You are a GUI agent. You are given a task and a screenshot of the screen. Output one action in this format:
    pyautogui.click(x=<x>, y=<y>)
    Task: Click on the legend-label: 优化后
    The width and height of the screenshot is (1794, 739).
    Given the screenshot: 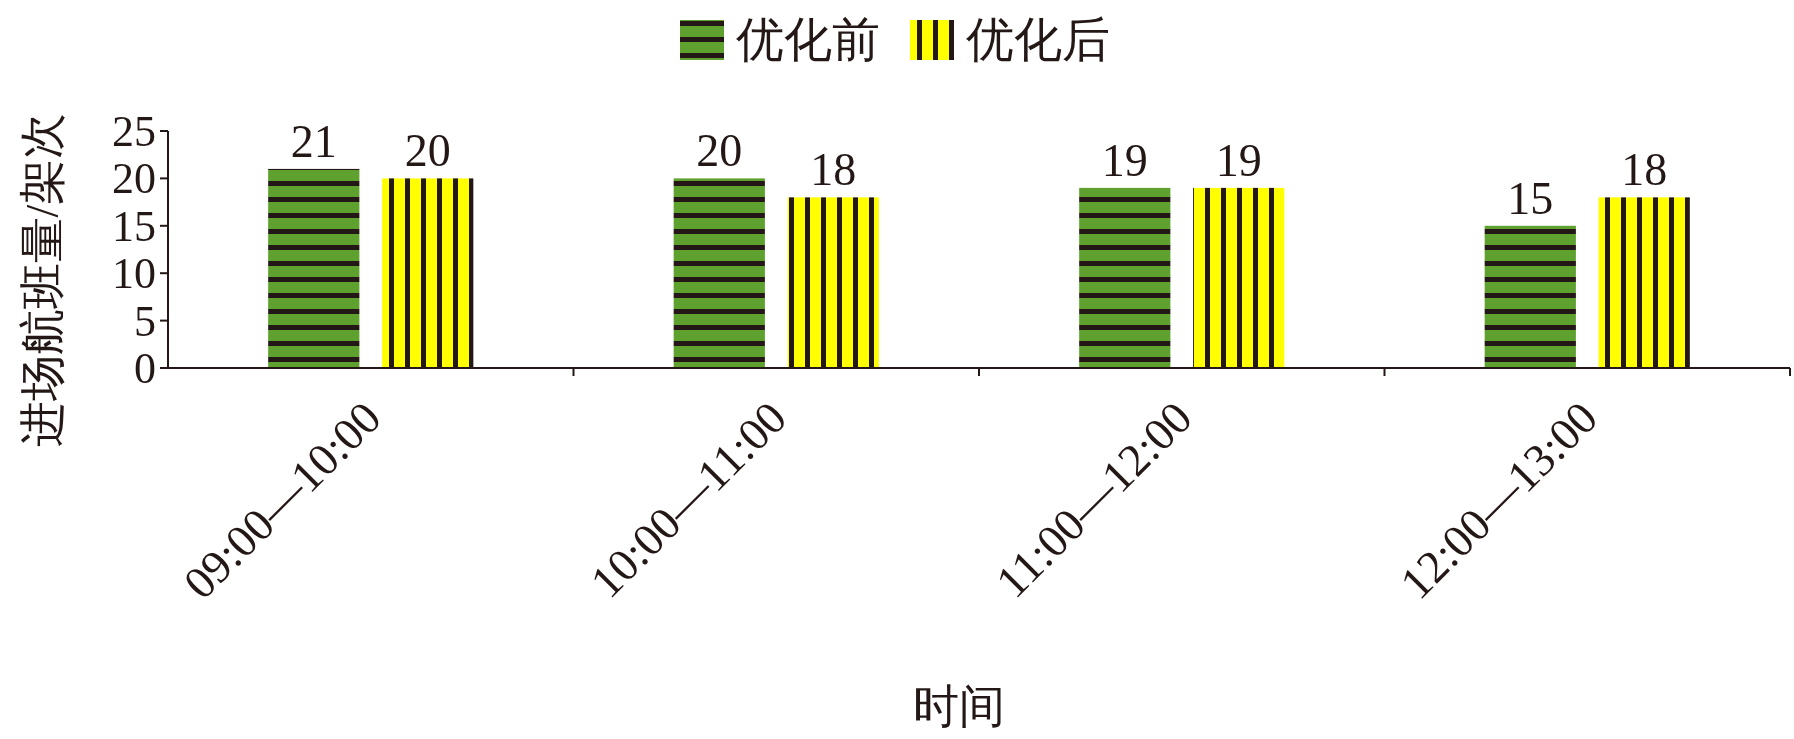 What is the action you would take?
    pyautogui.click(x=1038, y=39)
    